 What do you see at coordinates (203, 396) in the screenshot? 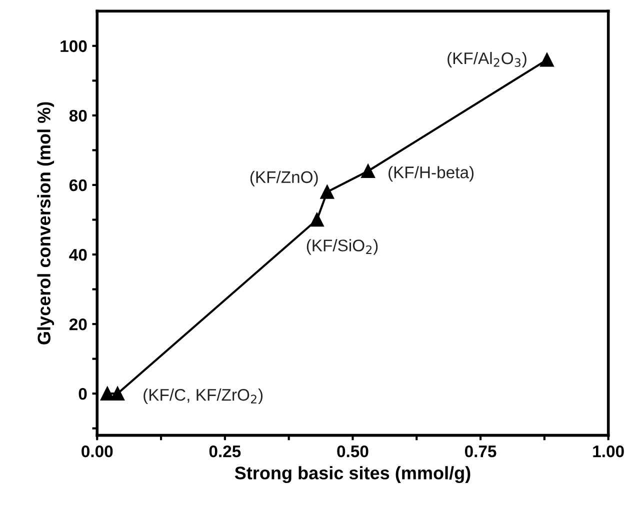
I see `annotation: (KF/C, KF/ZrO$_{2}$)` at bounding box center [203, 396].